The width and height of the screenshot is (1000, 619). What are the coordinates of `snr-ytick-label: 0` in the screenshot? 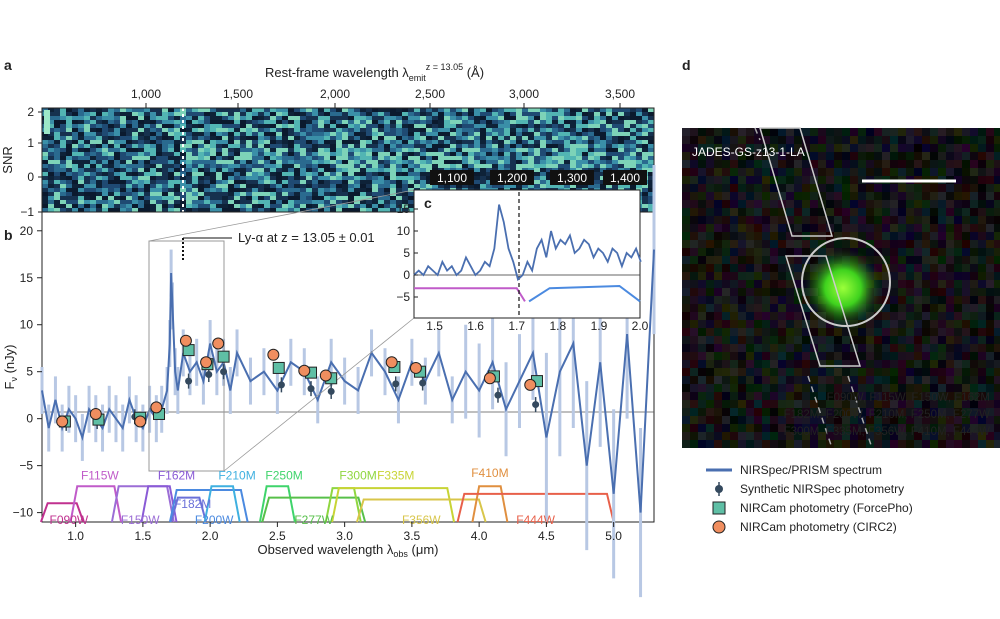 It's located at (30, 177).